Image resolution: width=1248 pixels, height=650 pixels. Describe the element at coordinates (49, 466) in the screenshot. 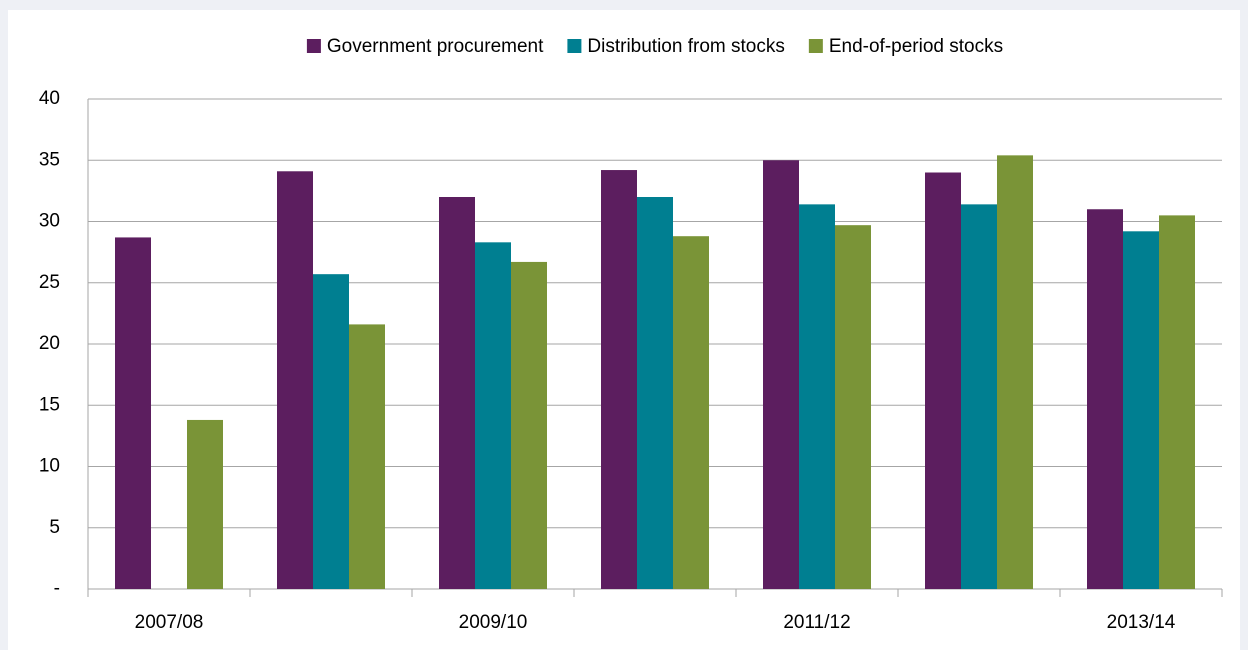

I see `y-tick-label: 10` at that location.